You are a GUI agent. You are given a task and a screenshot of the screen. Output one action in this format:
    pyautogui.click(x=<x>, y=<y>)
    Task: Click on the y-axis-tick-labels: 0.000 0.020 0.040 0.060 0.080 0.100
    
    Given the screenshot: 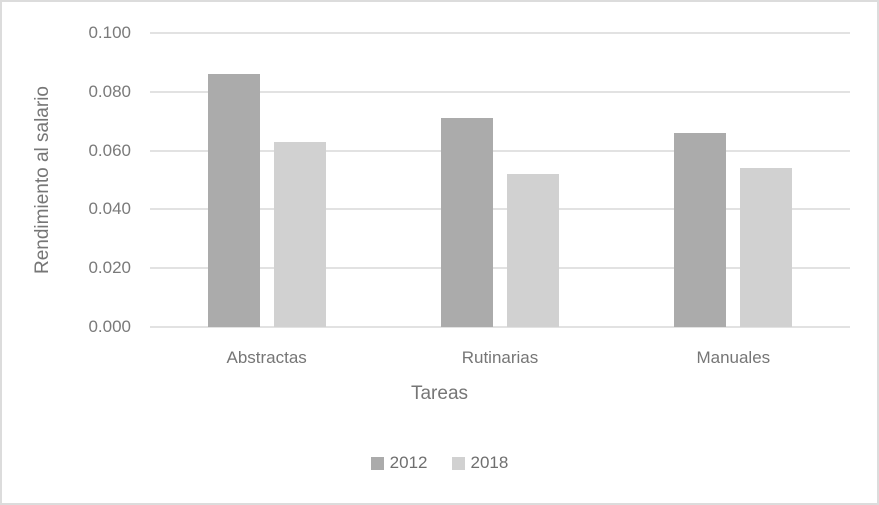 What is the action you would take?
    pyautogui.click(x=66, y=179)
    